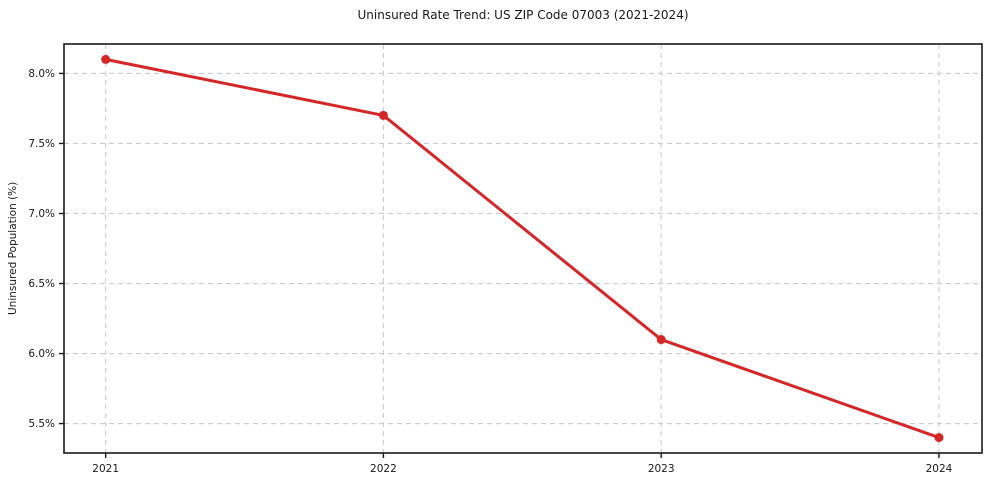 The width and height of the screenshot is (989, 490). What do you see at coordinates (41, 284) in the screenshot?
I see `y-tick-label: 6.5%` at bounding box center [41, 284].